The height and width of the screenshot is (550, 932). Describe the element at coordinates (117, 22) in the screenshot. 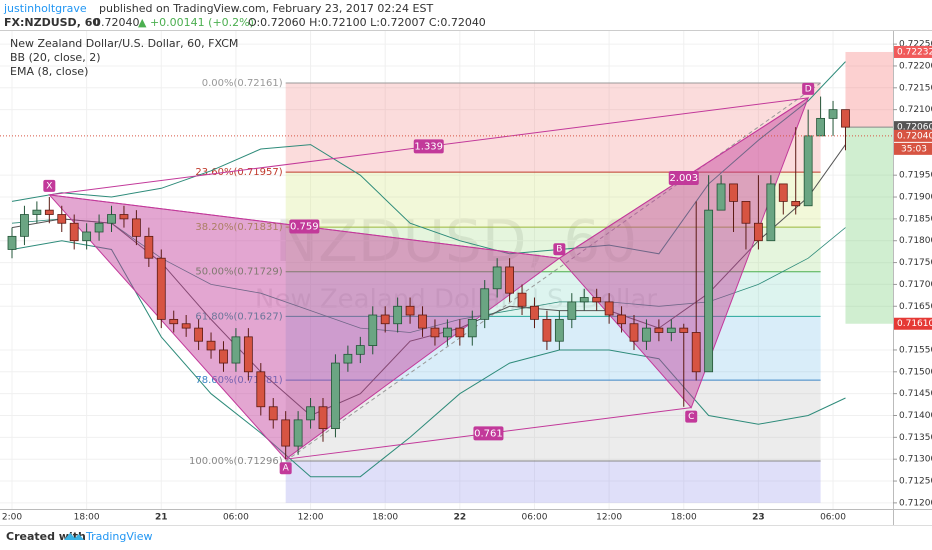

I see `last-price: 0.72040` at that location.